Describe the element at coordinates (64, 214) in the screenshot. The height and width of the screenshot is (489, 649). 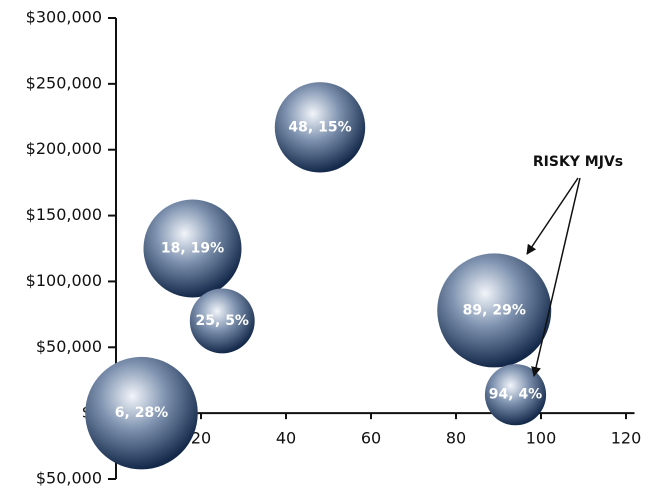
I see `y-tick-label: $150,000` at that location.